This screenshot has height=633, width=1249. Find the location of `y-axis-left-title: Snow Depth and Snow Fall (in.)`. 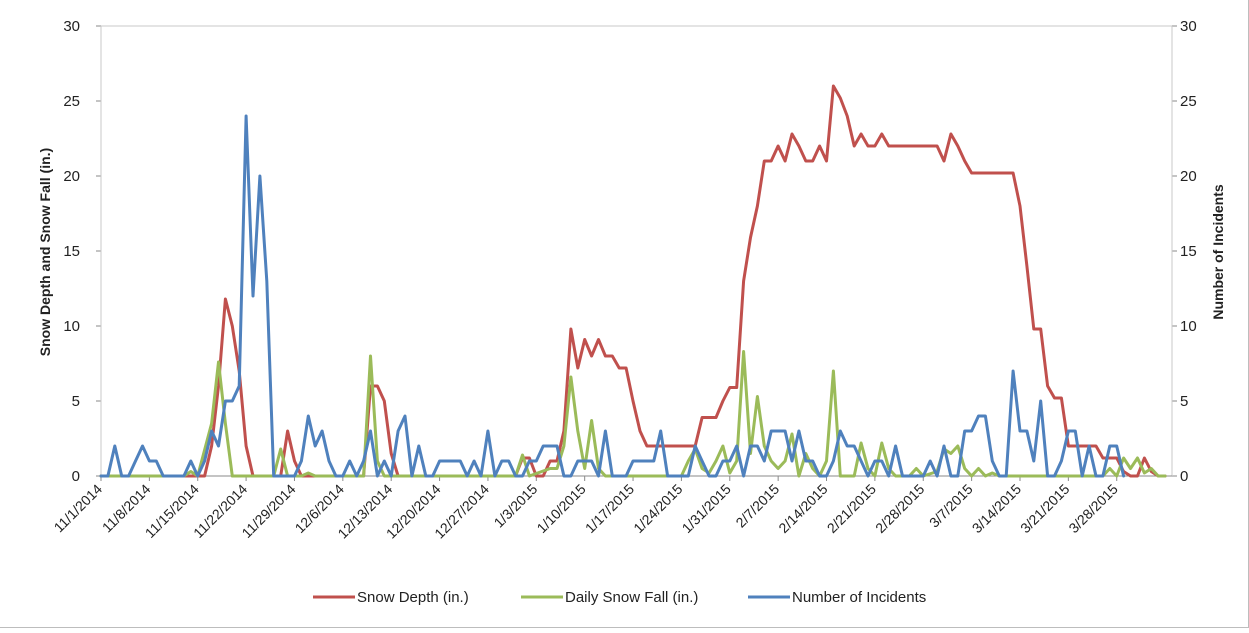

y-axis-left-title: Snow Depth and Snow Fall (in.) is located at coordinates (45, 252).